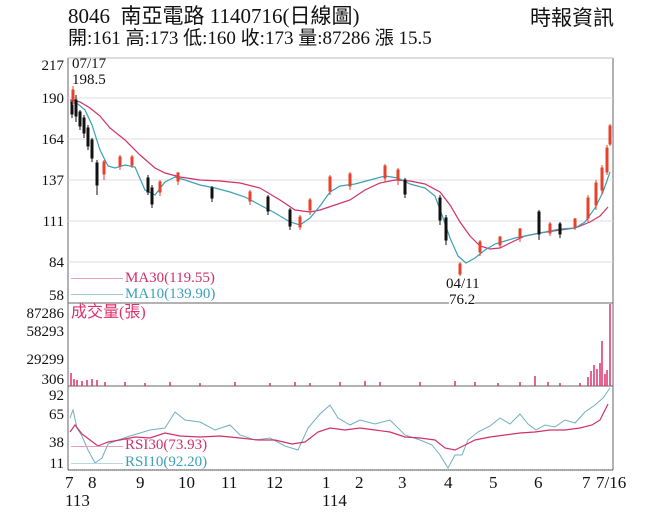 This screenshot has height=525, width=656. I want to click on ma10-legend: MA10(139.90), so click(170, 294).